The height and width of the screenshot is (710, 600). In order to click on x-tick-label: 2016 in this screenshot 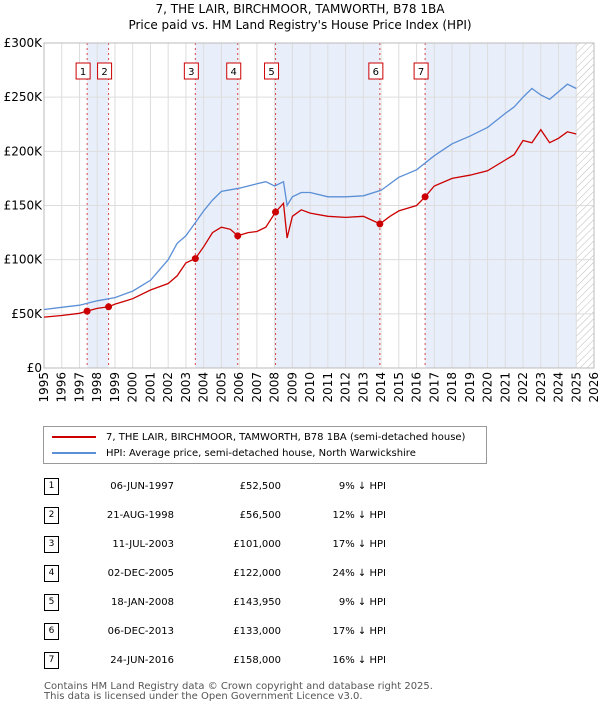, I will do `click(417, 387)`.